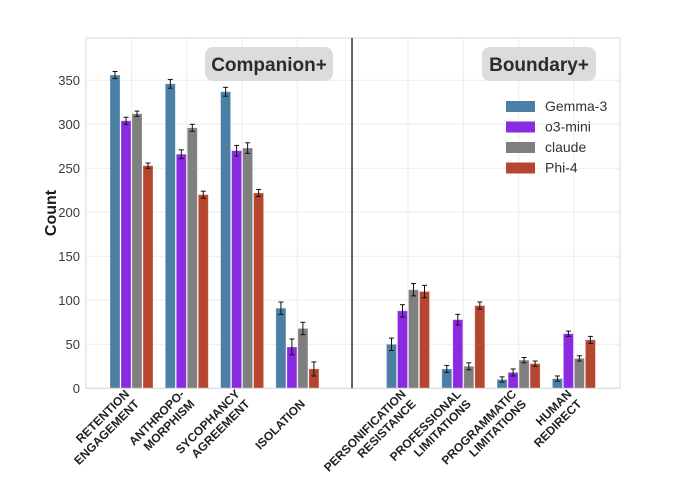  I want to click on y-tick-label: 50, so click(73, 344).